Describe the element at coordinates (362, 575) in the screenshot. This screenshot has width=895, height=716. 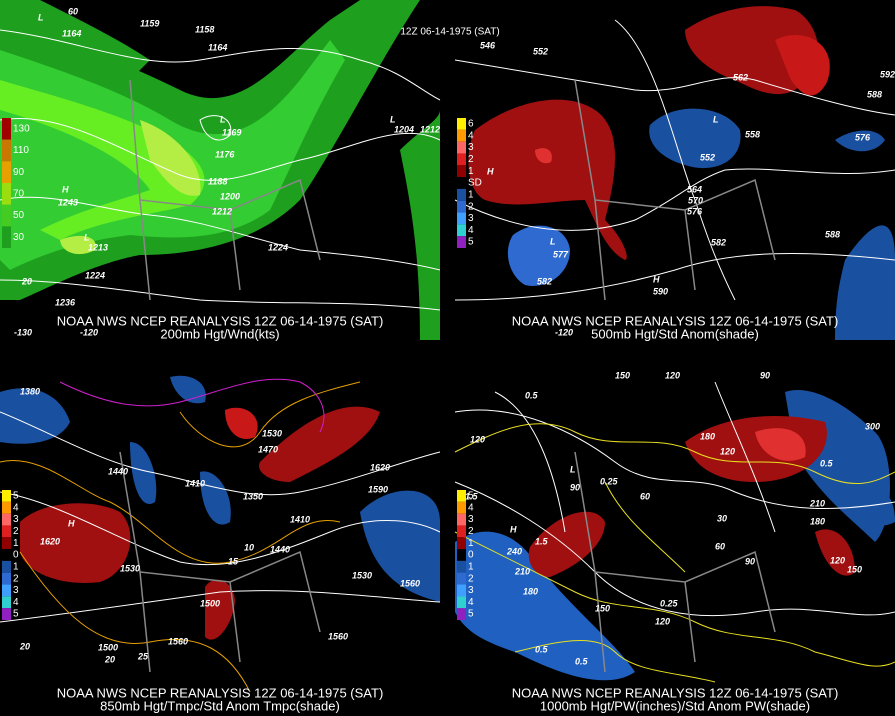
I see `contour-label: 1530` at that location.